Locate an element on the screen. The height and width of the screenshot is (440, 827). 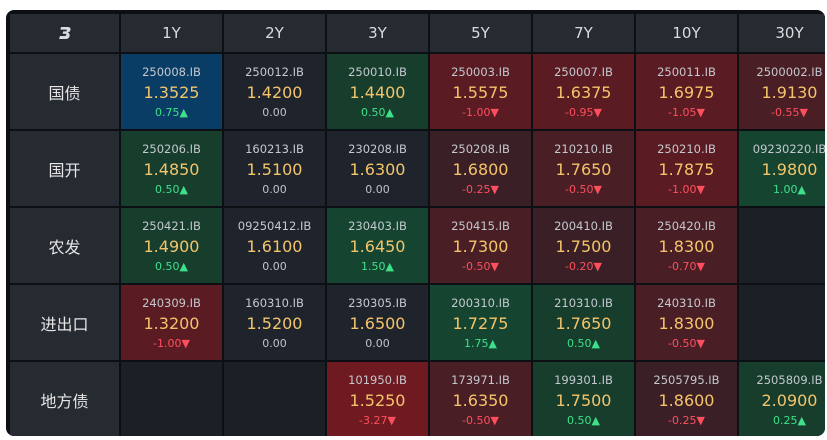
bond-cell-adbc-bond-3y: 230403.IB 1.6450 1.50▲ is located at coordinates (377, 245).